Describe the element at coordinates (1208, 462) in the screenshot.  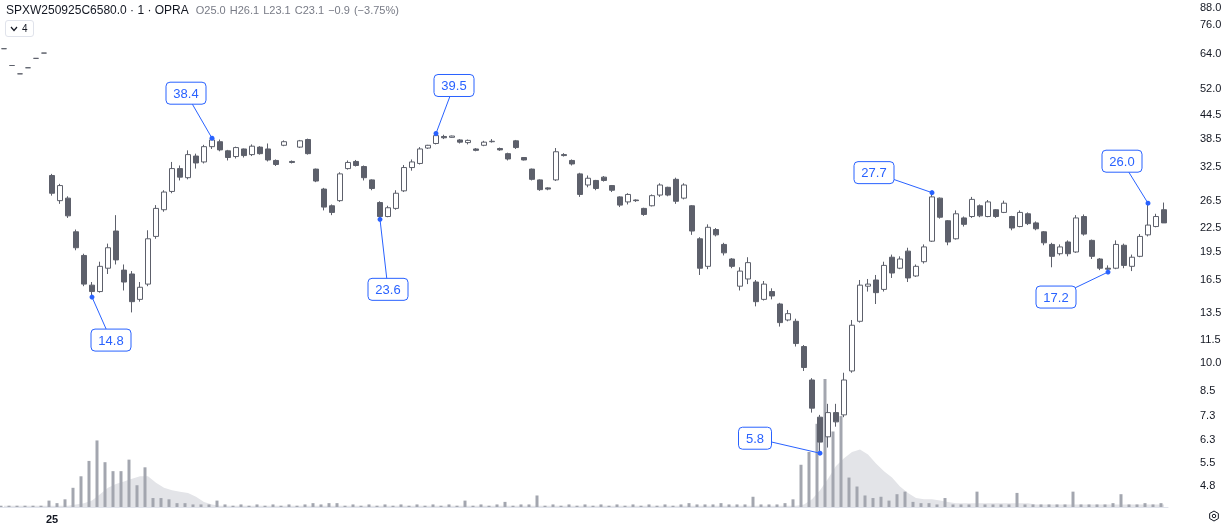
I see `y-tick-label: 5.5` at that location.